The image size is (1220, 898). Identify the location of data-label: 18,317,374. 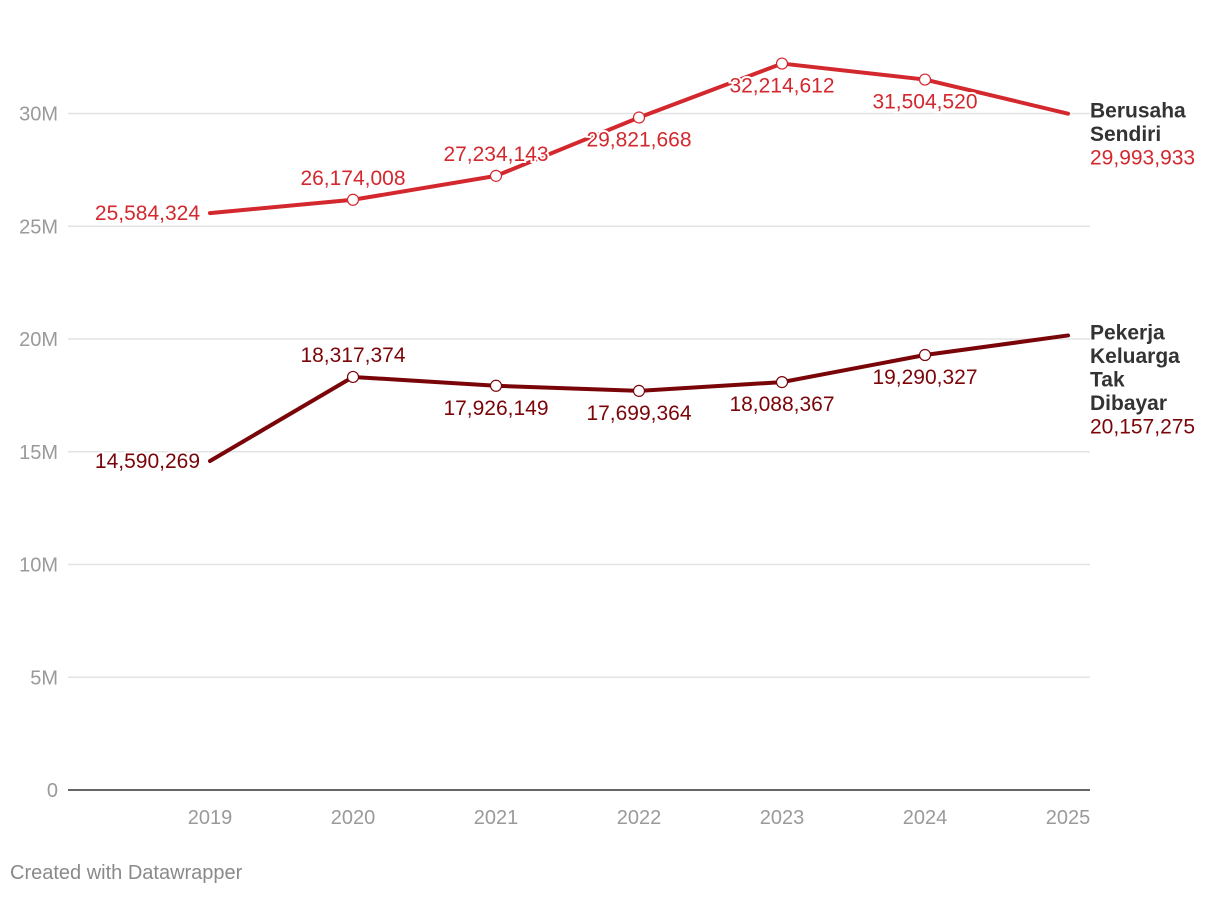
(352, 355).